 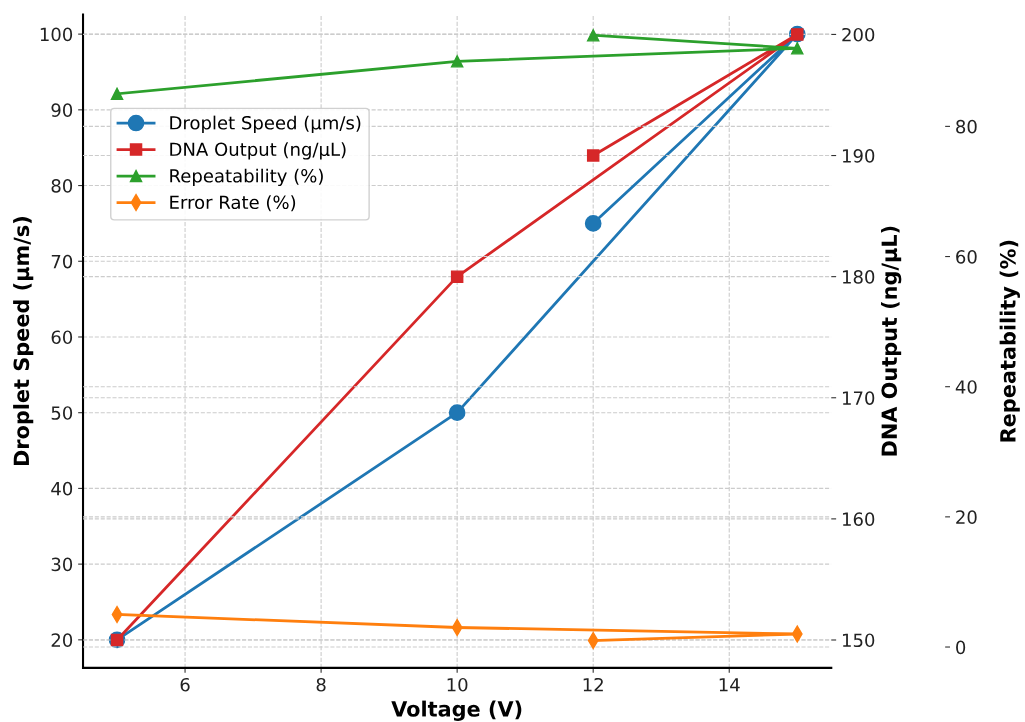 I want to click on y-tick-label: 30, so click(x=62, y=564).